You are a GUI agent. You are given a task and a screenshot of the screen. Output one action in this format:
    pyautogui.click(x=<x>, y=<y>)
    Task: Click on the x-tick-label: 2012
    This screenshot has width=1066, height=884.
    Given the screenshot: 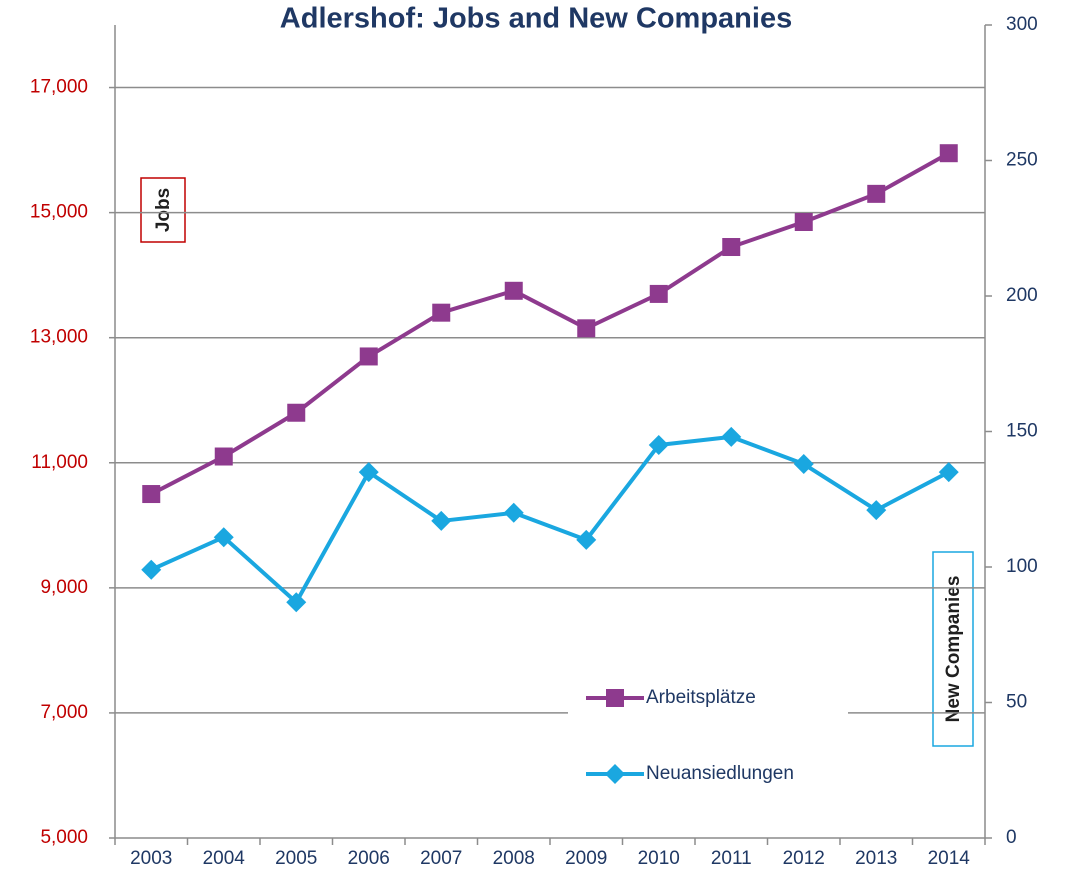 What is the action you would take?
    pyautogui.click(x=804, y=858)
    